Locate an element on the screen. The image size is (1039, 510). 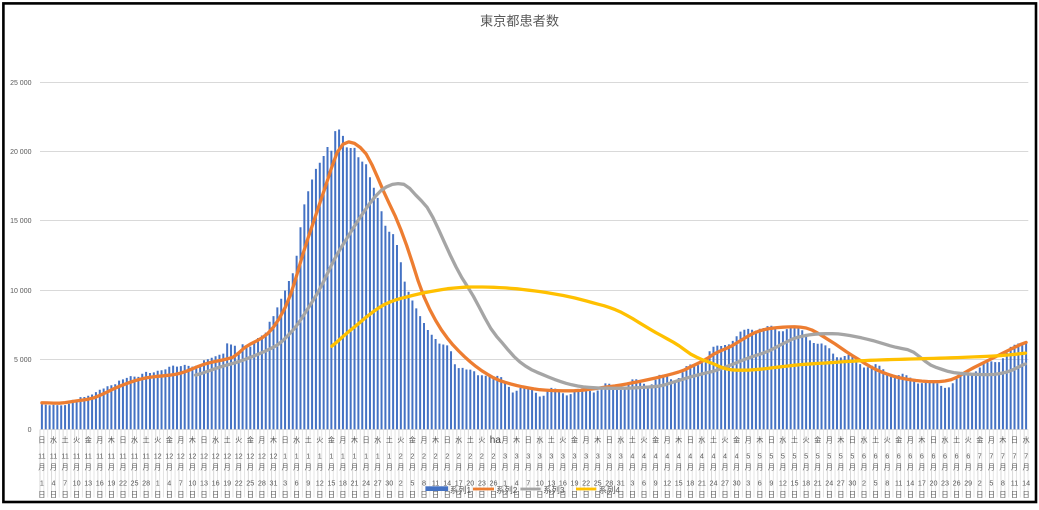
svg-text: ha is located at coordinates (496, 440).